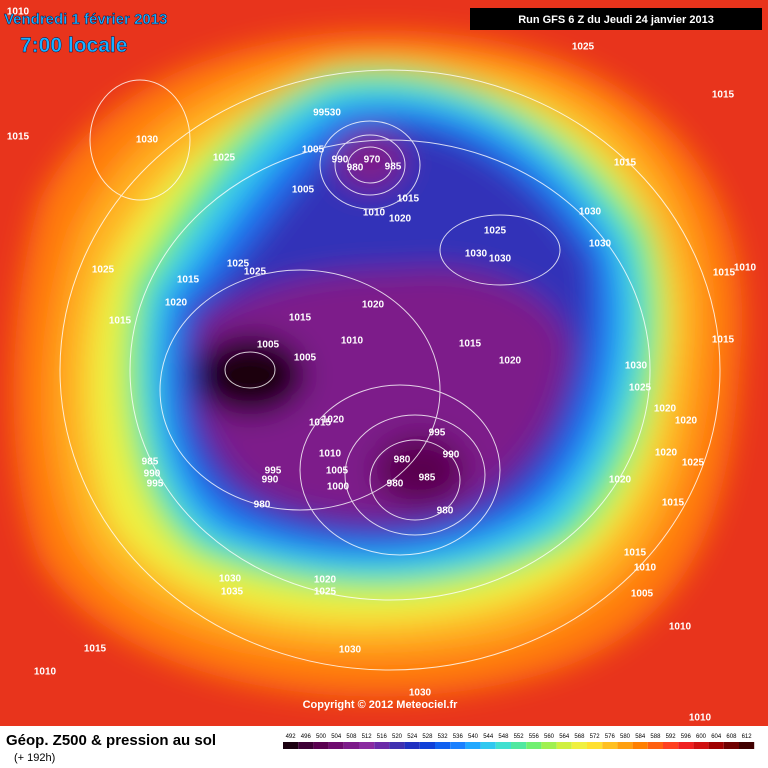  What do you see at coordinates (716, 737) in the screenshot?
I see `colorbar-label: 604` at bounding box center [716, 737].